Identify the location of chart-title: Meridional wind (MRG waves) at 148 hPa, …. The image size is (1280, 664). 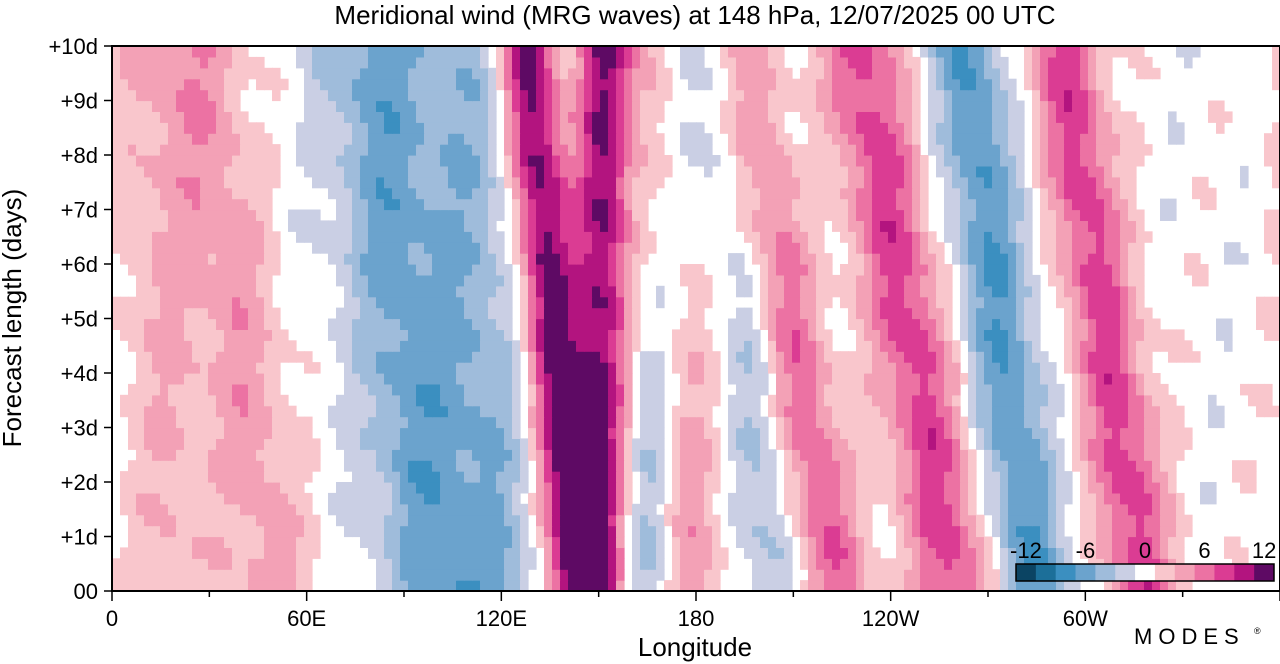
(694, 15).